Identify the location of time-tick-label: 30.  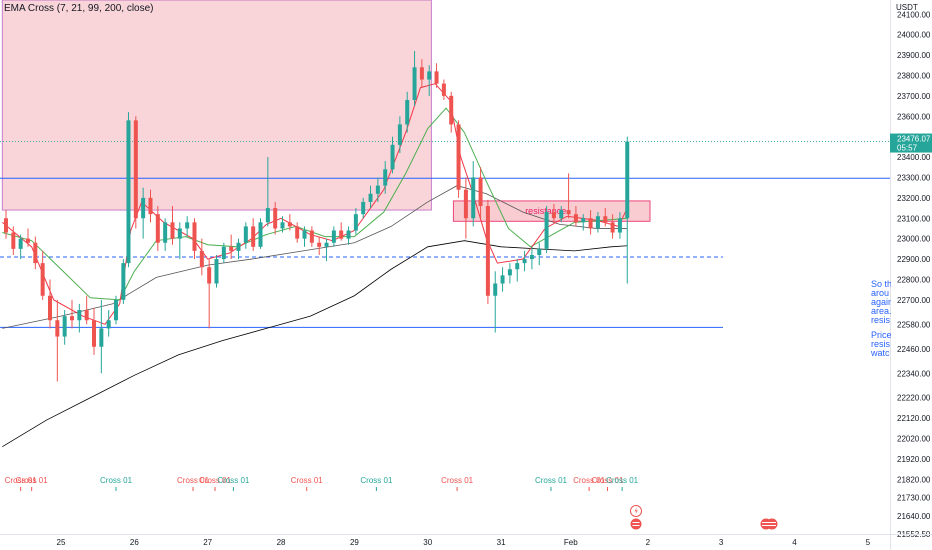
(427, 542).